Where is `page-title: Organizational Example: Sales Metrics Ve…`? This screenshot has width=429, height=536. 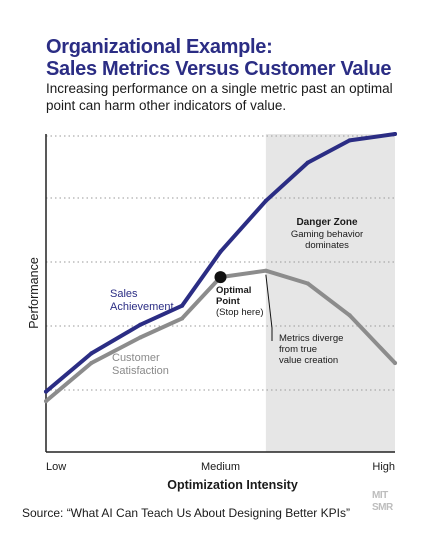
page-title: Organizational Example: Sales Metrics Ve… is located at coordinates (219, 58).